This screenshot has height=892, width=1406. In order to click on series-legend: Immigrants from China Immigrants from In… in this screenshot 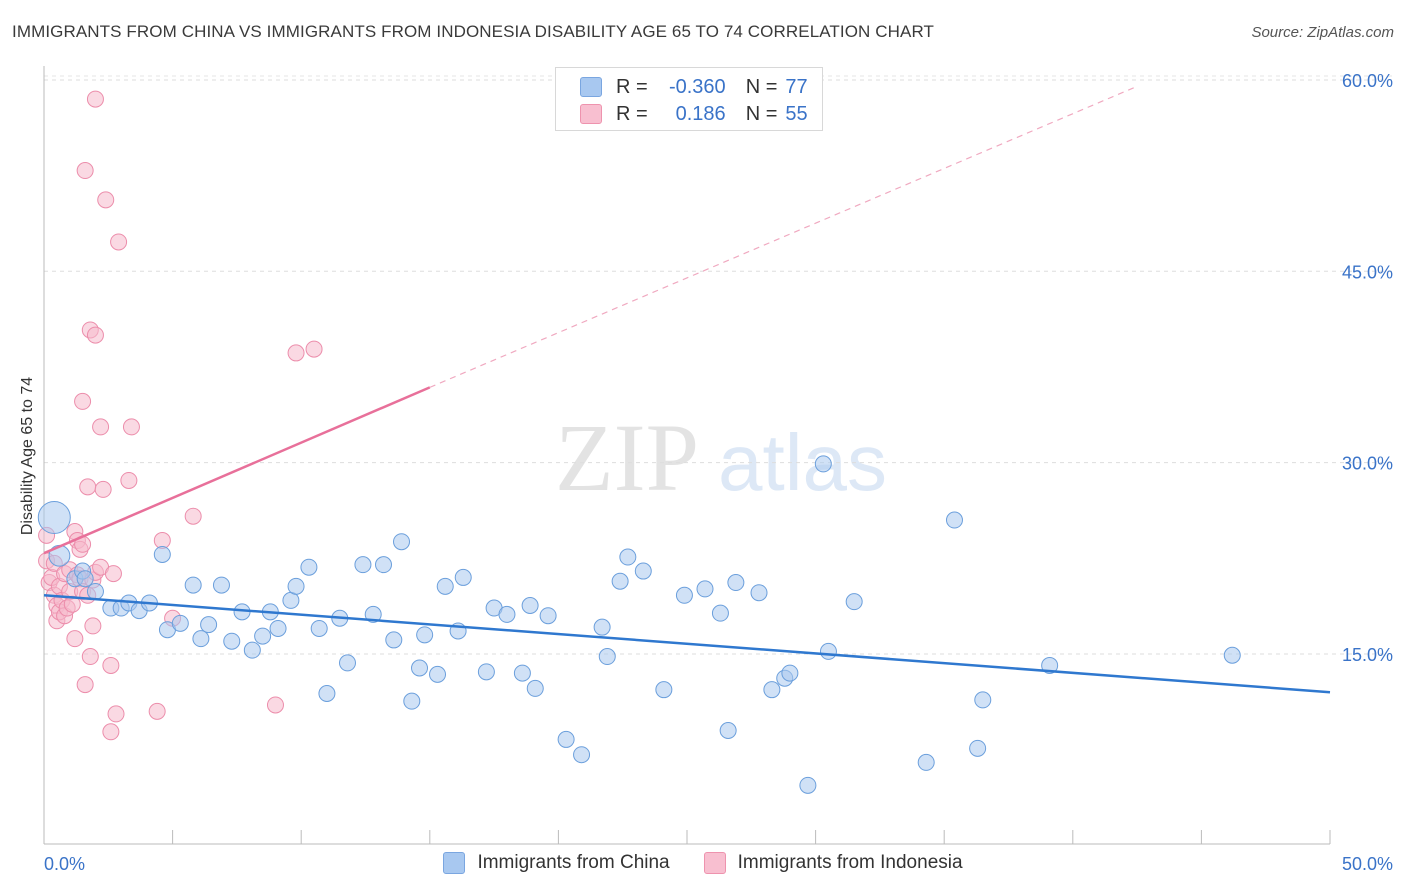, I will do `click(703, 863)`.